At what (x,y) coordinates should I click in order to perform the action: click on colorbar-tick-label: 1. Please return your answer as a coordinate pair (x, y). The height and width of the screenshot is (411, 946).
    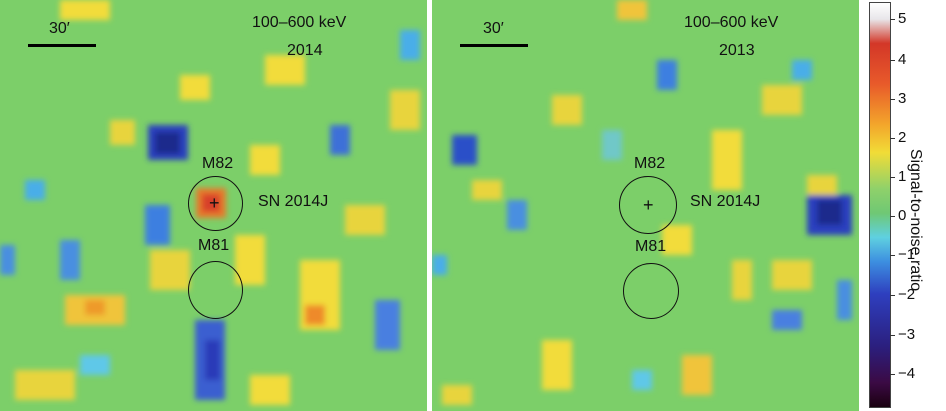
    Looking at the image, I should click on (902, 176).